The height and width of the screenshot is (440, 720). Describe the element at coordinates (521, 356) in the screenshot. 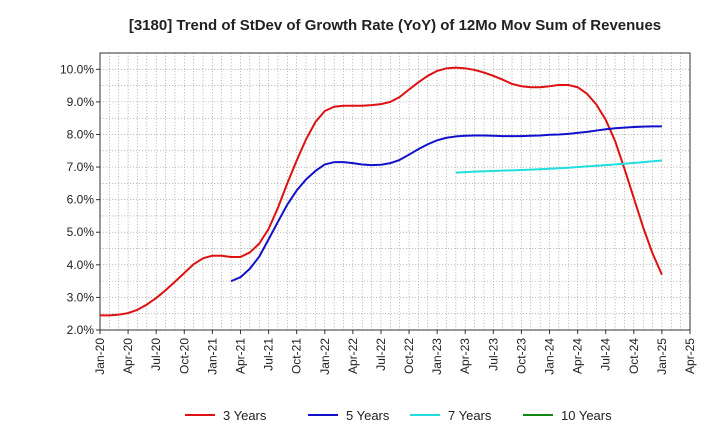

I see `x-tick-label: Oct-23` at that location.